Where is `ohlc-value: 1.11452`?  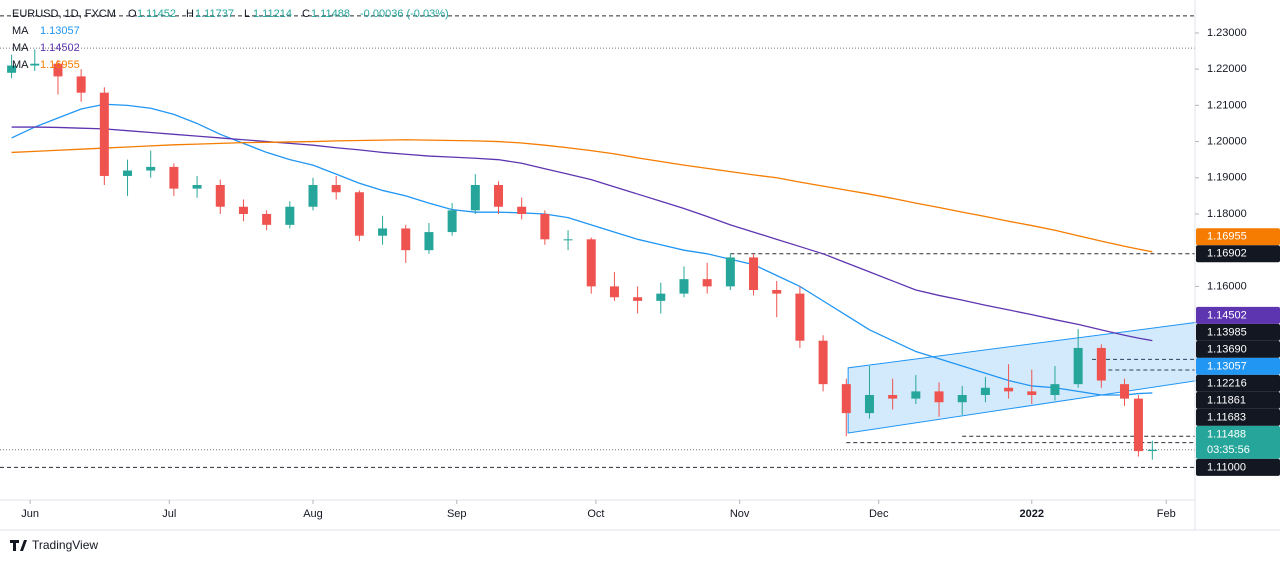
ohlc-value: 1.11452 is located at coordinates (156, 14).